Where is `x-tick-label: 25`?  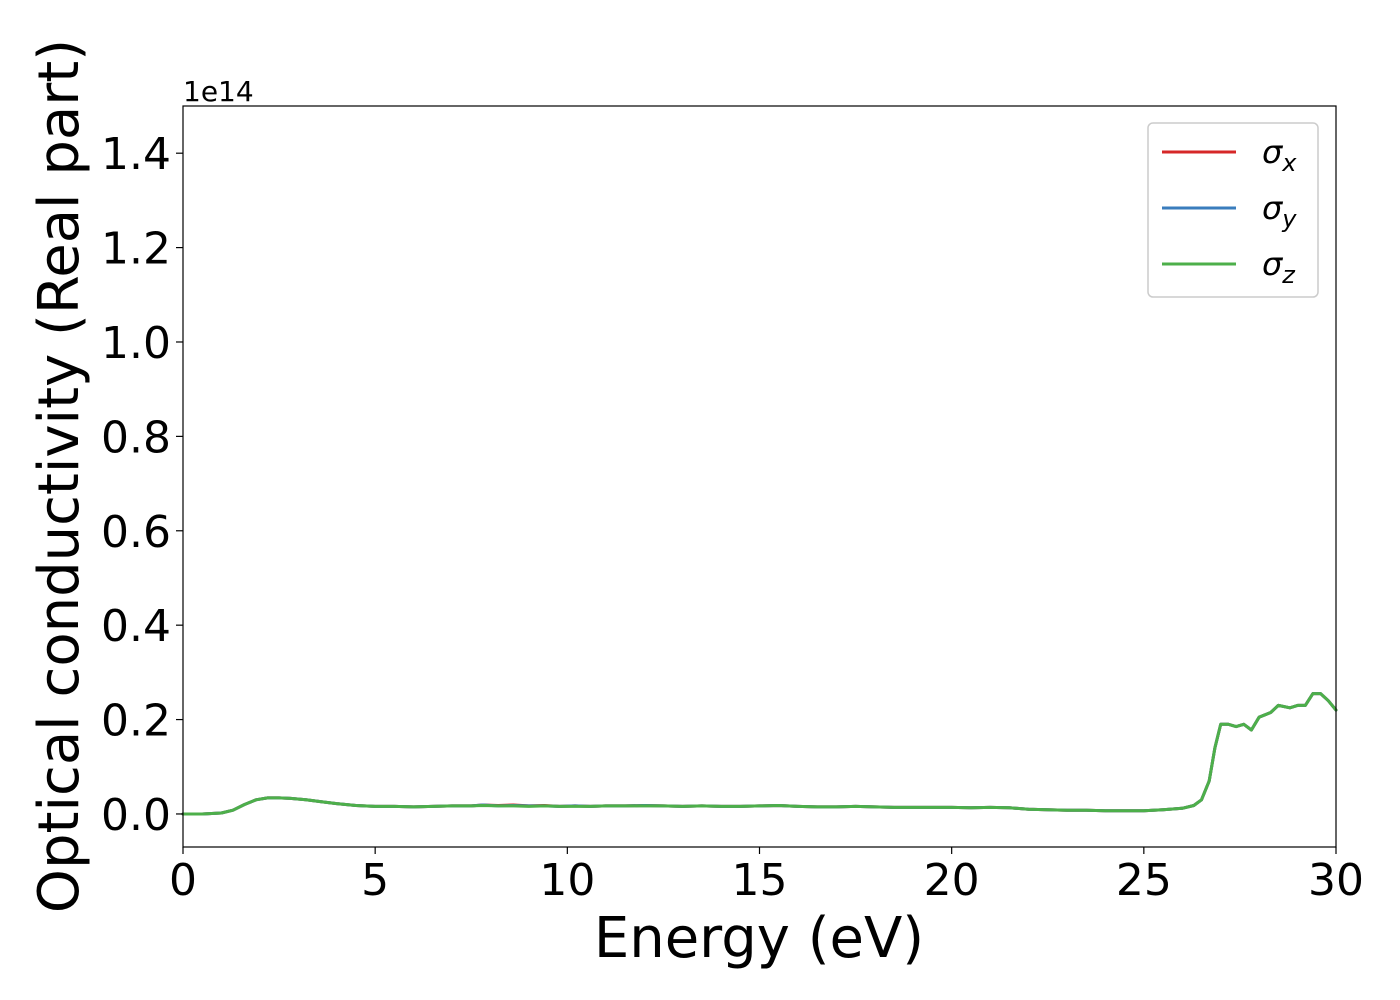
x-tick-label: 25 is located at coordinates (1144, 880).